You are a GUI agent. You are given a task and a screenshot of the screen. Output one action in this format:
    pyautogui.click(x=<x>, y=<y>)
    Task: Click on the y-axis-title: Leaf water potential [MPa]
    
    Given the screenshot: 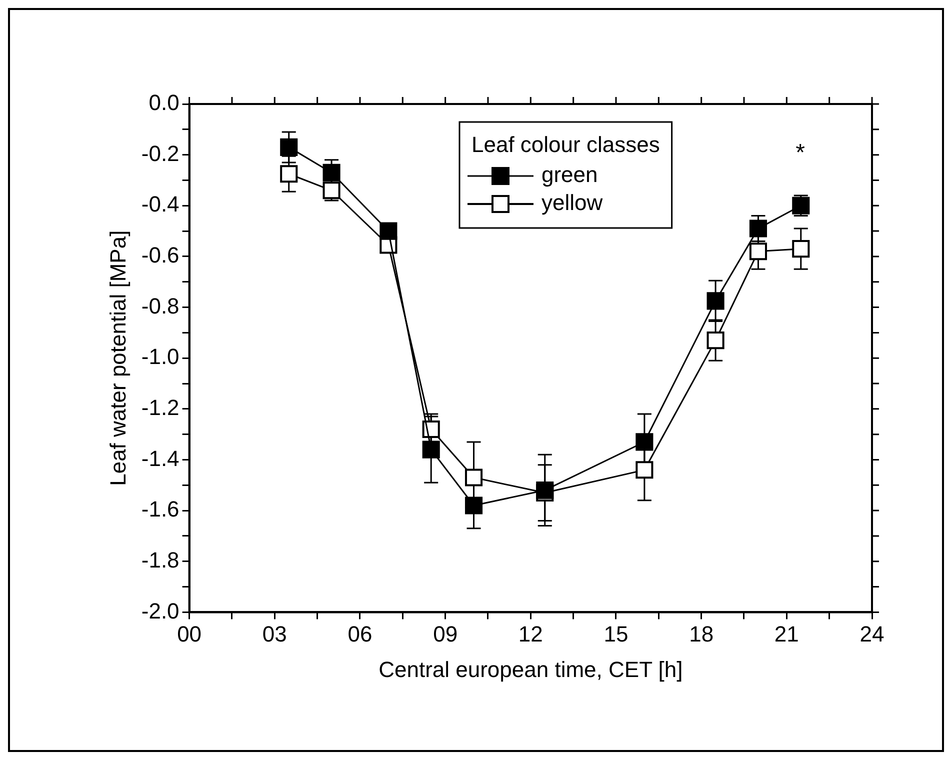 What is the action you would take?
    pyautogui.click(x=117, y=358)
    